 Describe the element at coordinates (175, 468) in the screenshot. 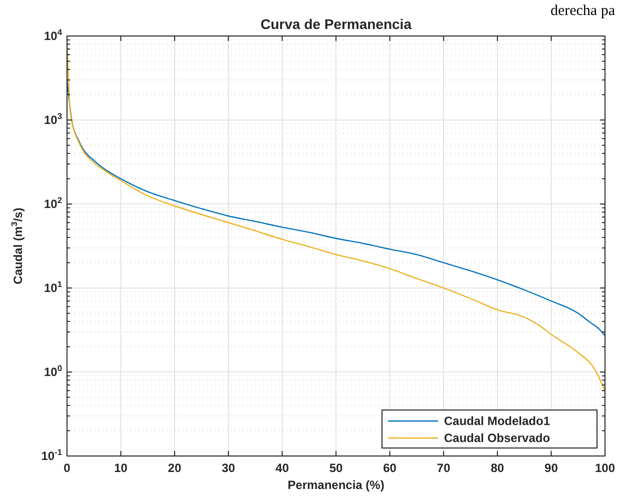

I see `x-tick-label: 20` at that location.